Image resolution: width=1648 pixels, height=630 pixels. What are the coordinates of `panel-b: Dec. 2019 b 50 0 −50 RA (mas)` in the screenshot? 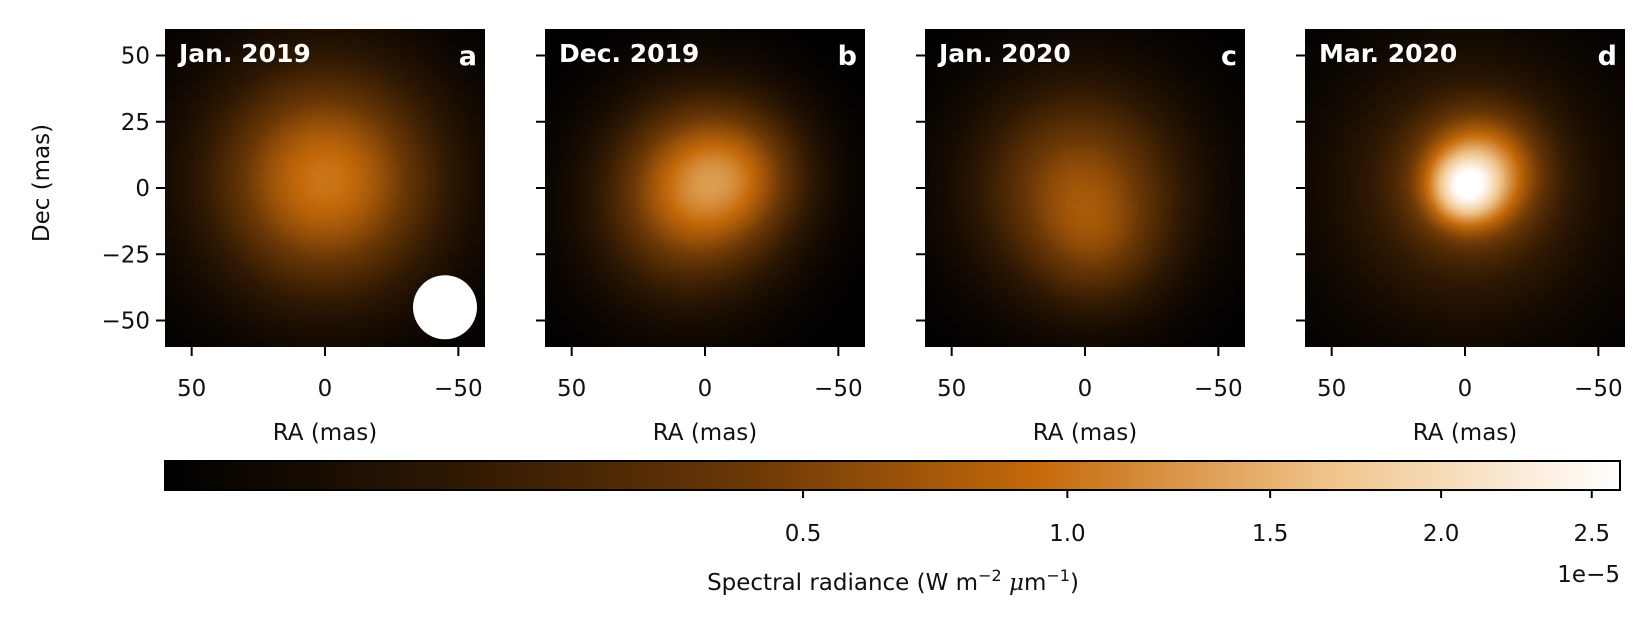 It's located at (700, 237).